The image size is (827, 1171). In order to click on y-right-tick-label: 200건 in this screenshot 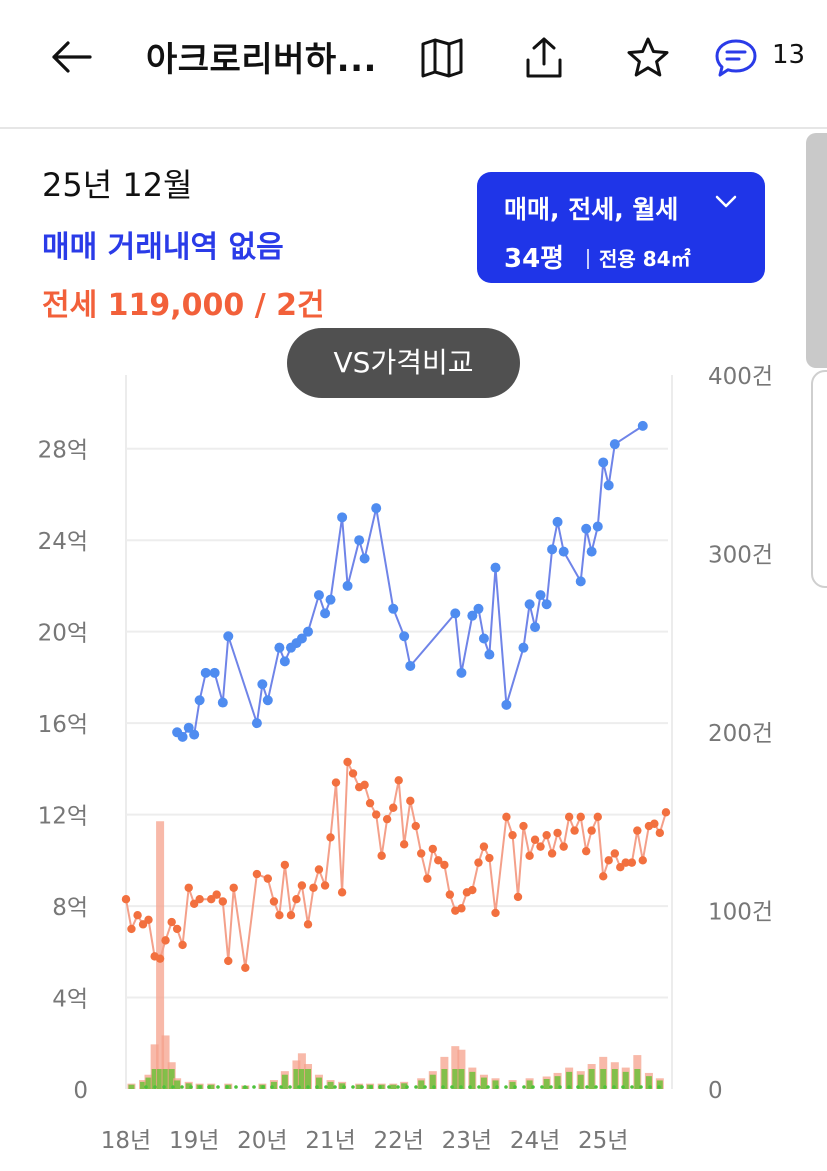, I will do `click(740, 734)`.